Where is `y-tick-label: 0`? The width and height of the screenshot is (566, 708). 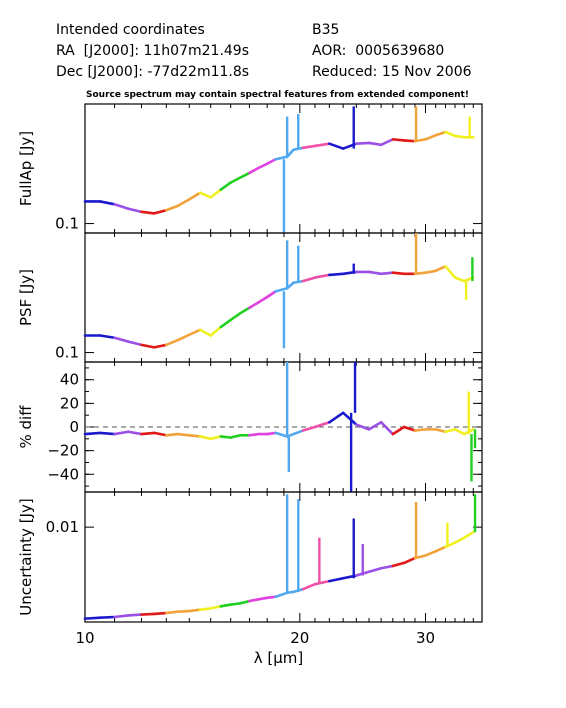
y-tick-label: 0 is located at coordinates (74, 427).